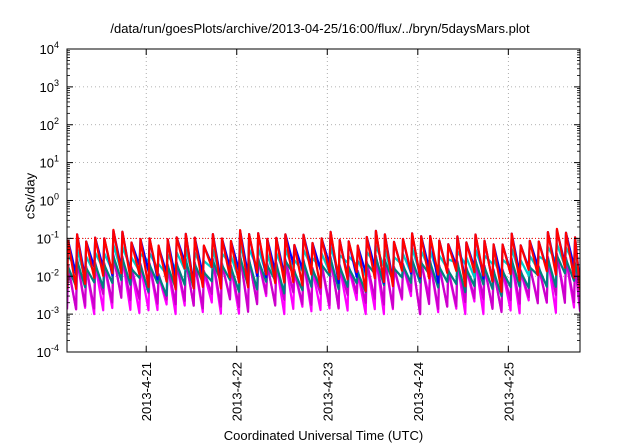  I want to click on y-tick-label: 10⁻¹, so click(48, 237).